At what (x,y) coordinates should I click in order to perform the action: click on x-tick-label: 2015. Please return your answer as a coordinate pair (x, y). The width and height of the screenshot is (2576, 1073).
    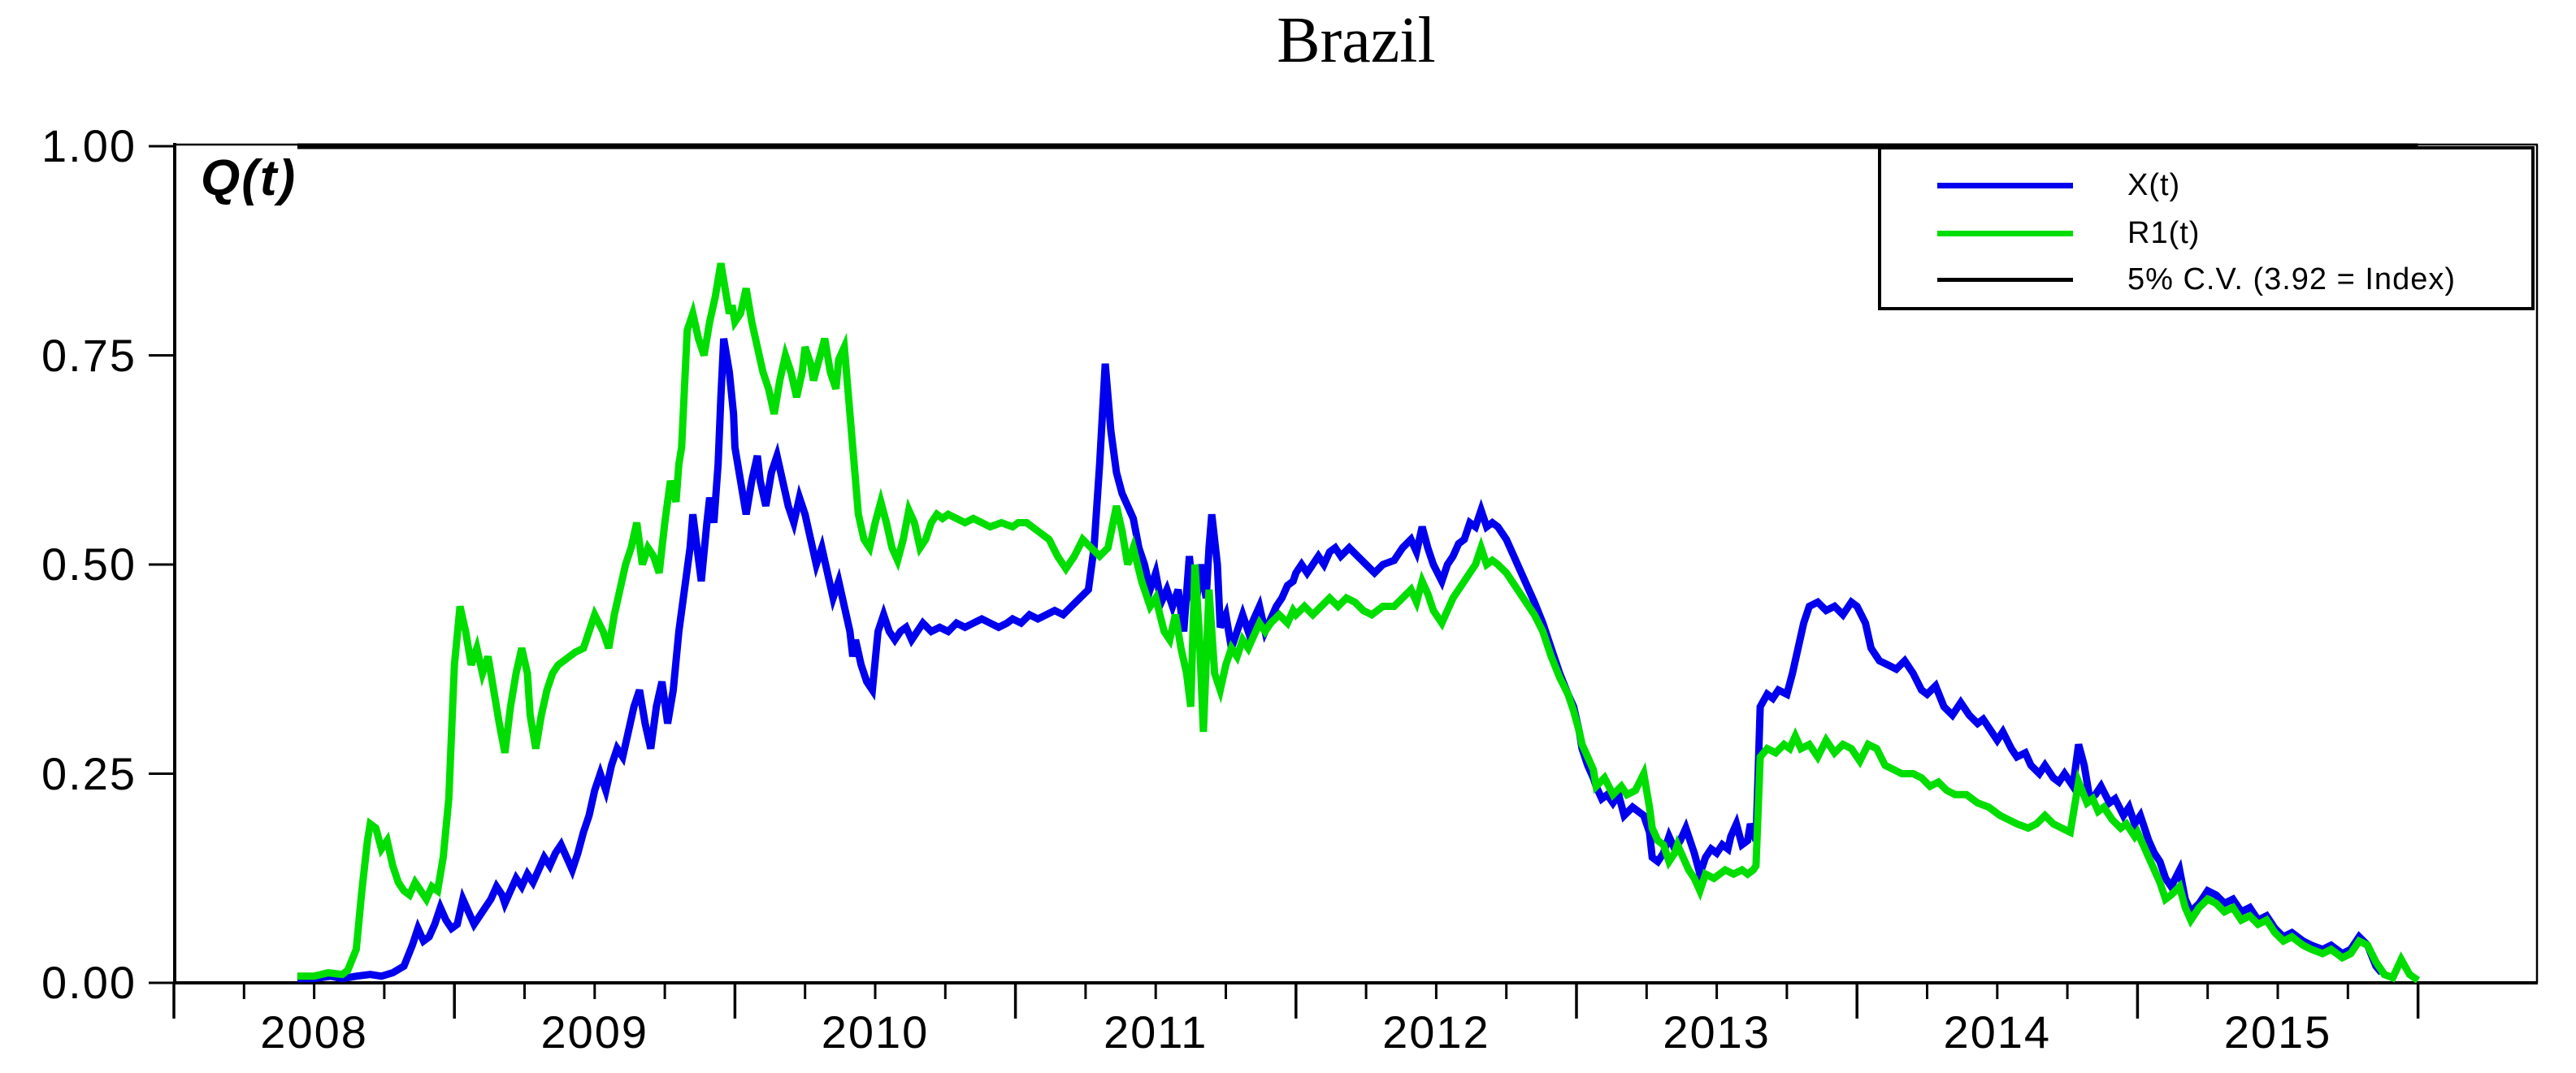
    Looking at the image, I should click on (2277, 1032).